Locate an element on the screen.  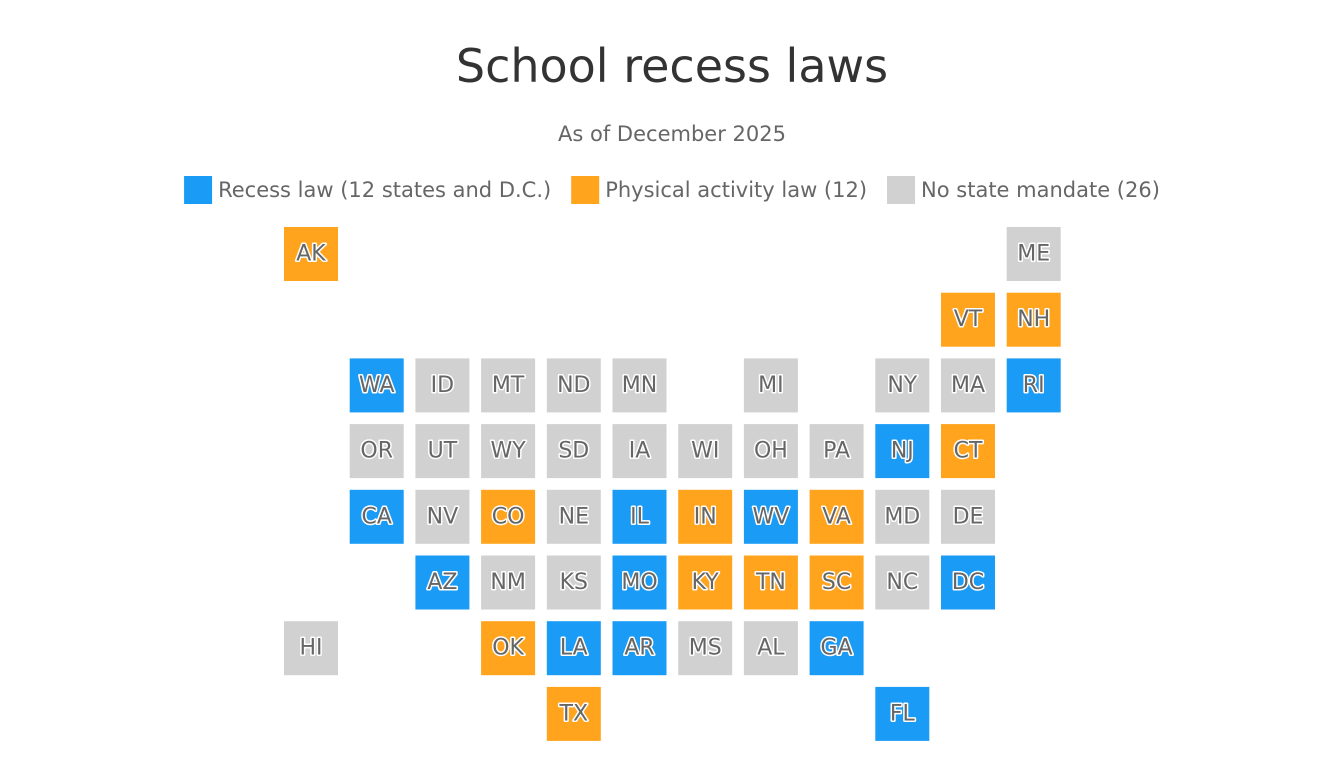
tile-label: AL is located at coordinates (771, 648).